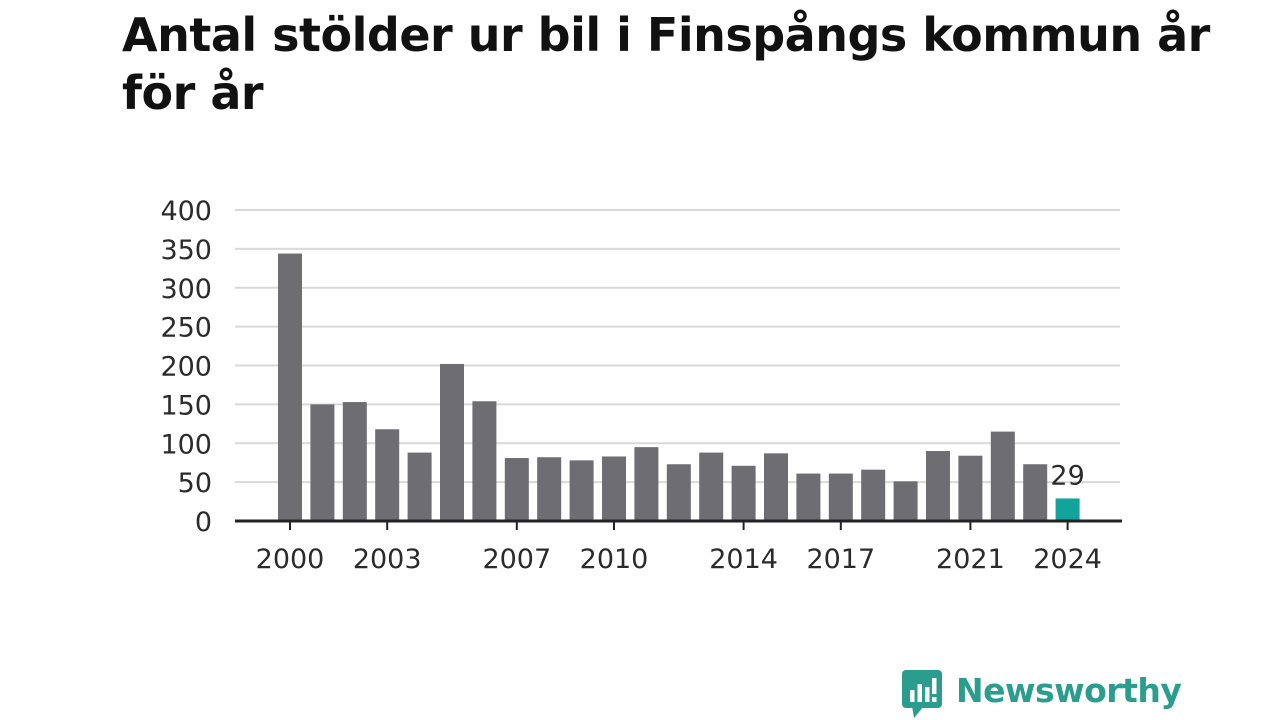  What do you see at coordinates (840, 559) in the screenshot?
I see `x-tick-label-2017: 2017` at bounding box center [840, 559].